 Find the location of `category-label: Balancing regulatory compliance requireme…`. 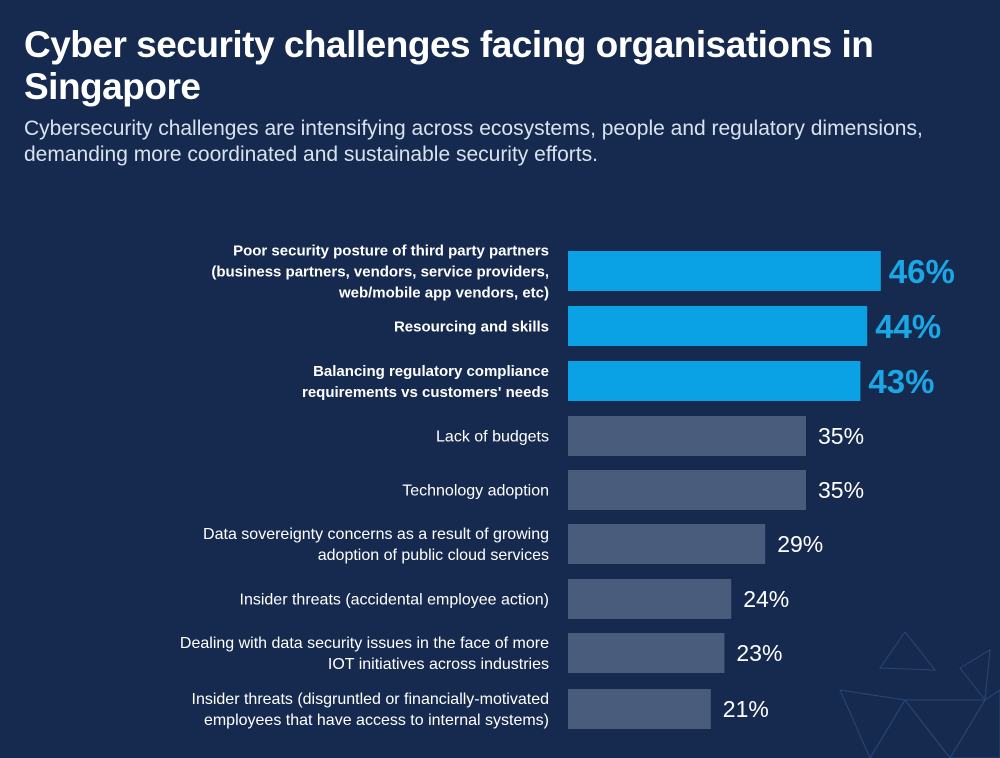

category-label: Balancing regulatory compliance requireme… is located at coordinates (425, 382).